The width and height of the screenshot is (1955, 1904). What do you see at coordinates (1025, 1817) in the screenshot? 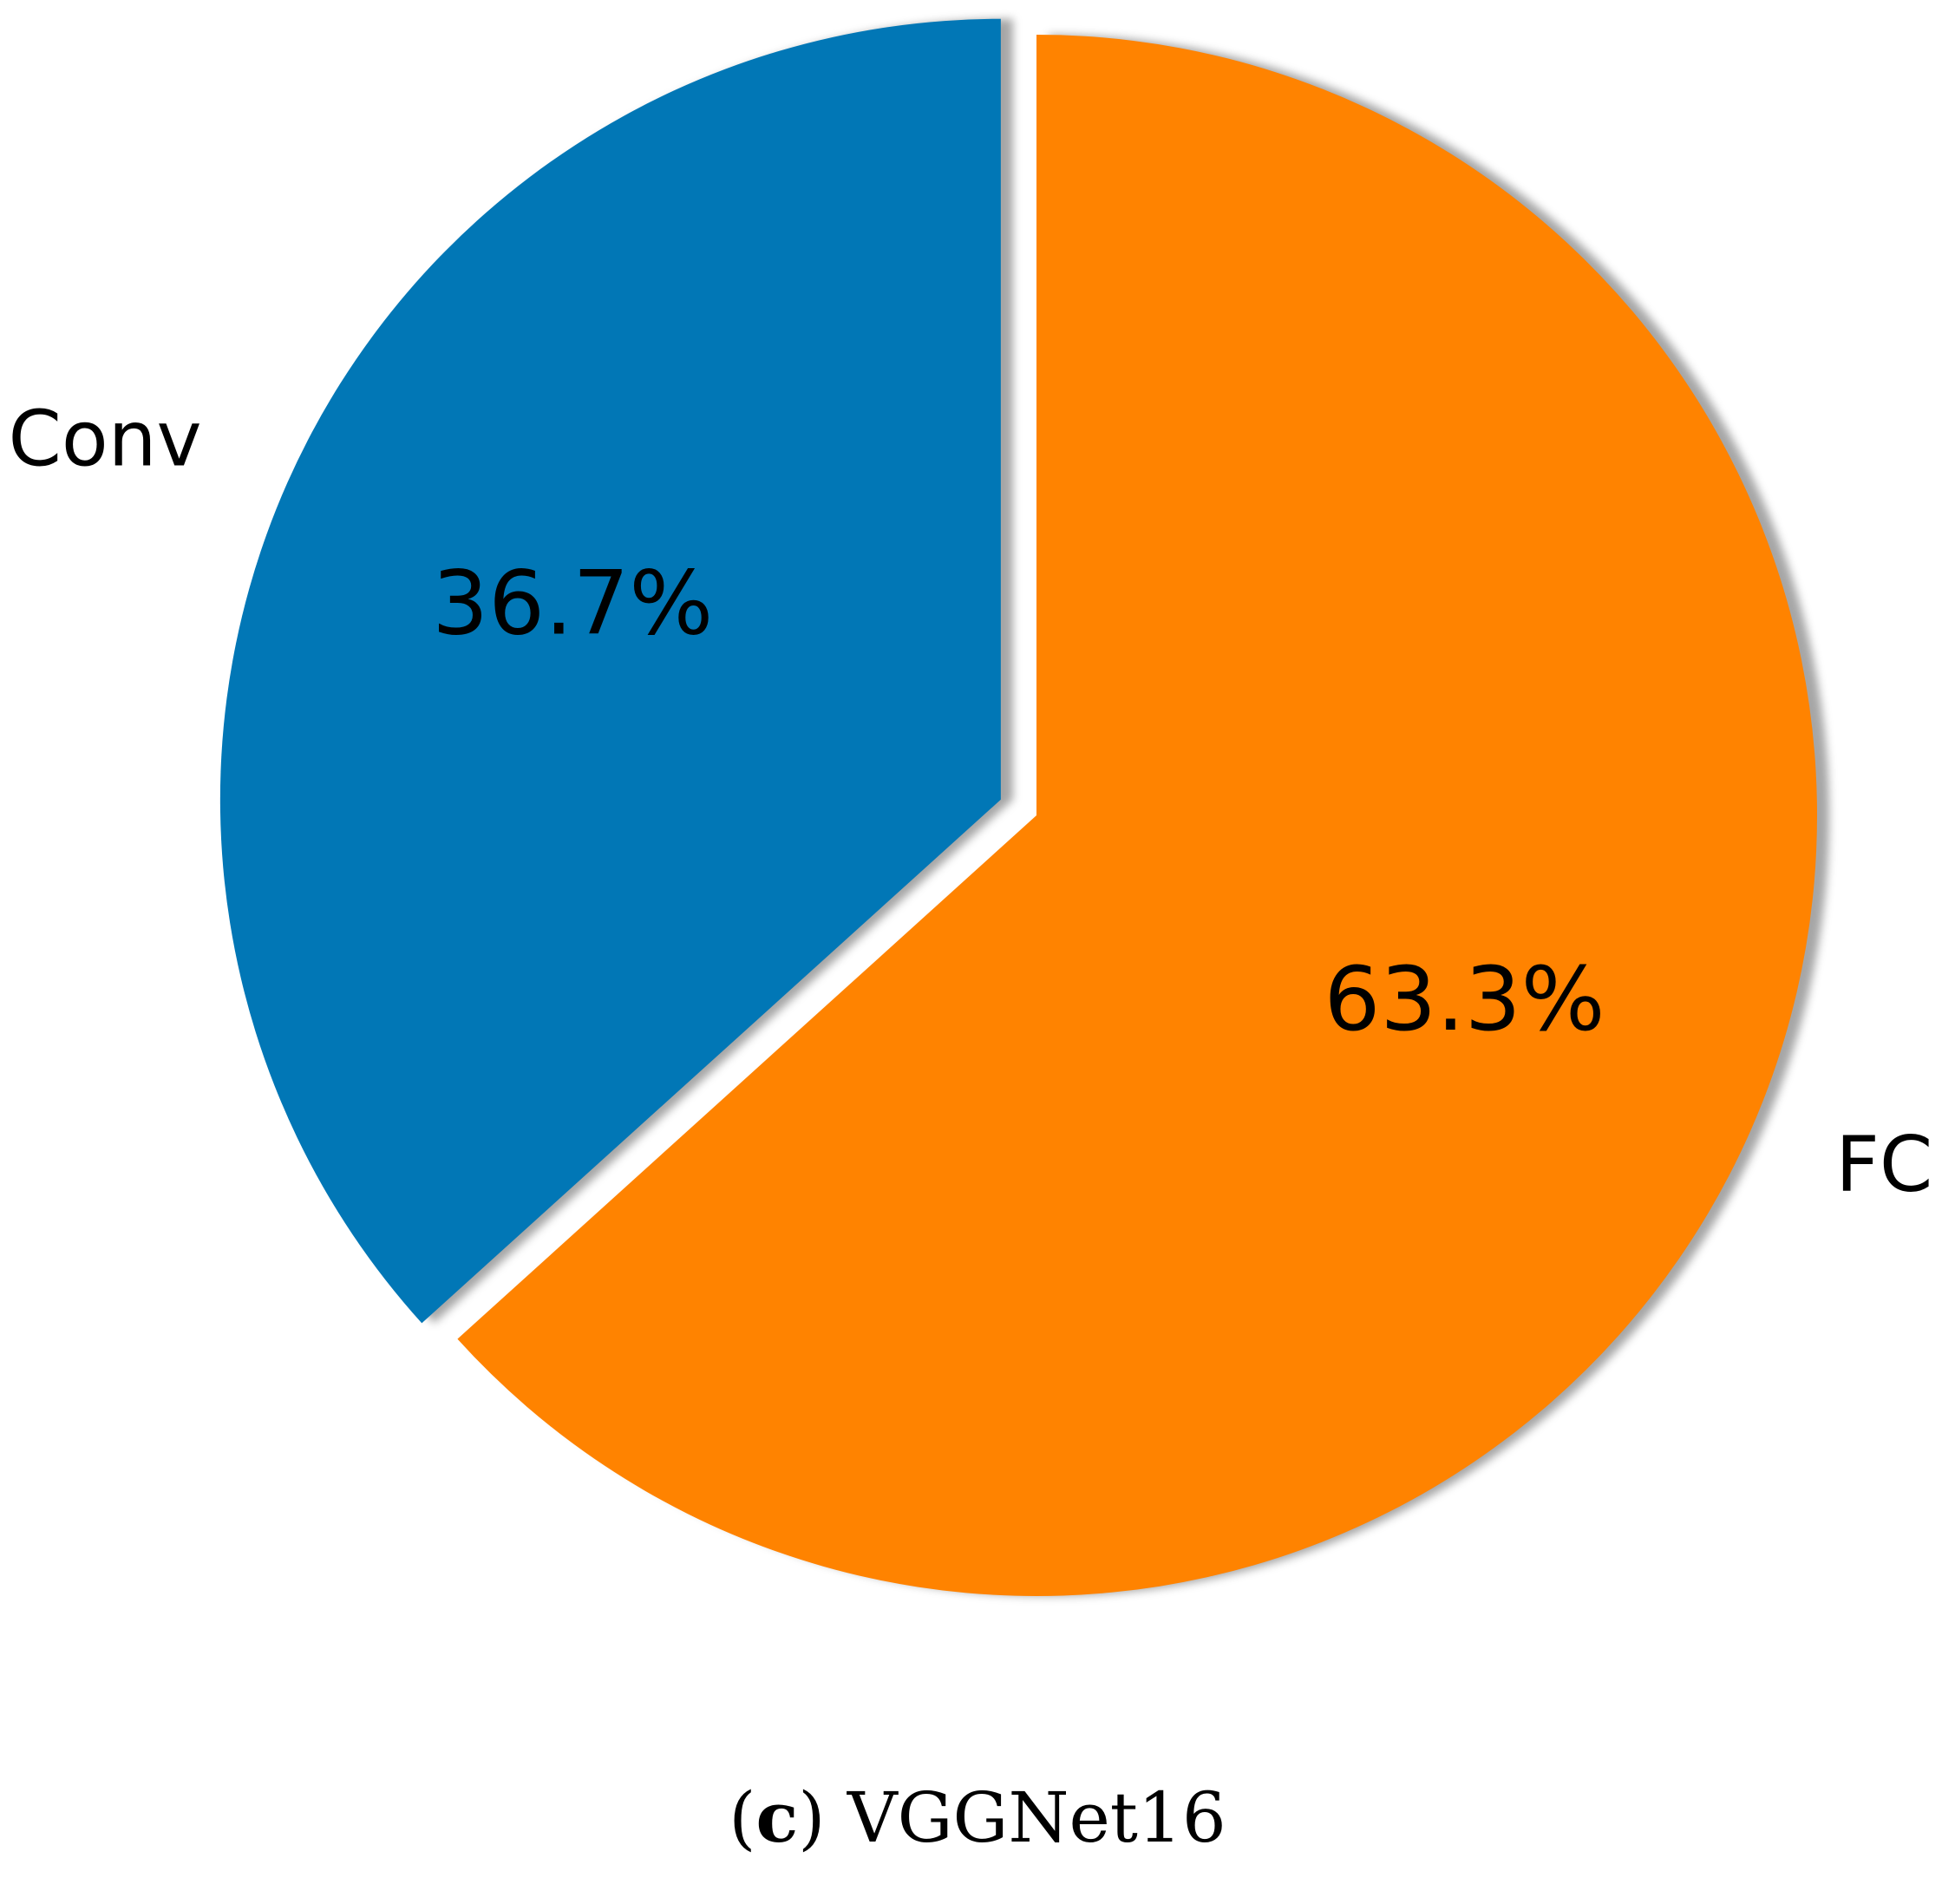
I see `caption-text: VGGNet16` at bounding box center [1025, 1817].